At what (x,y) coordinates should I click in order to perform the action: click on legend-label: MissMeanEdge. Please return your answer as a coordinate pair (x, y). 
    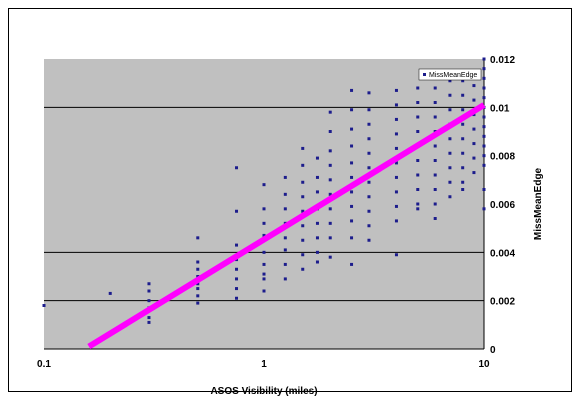
    Looking at the image, I should click on (453, 75).